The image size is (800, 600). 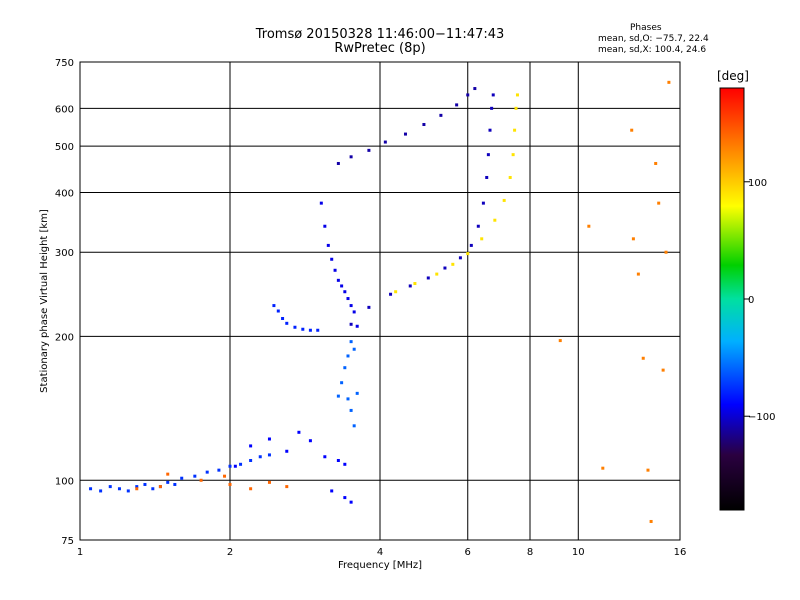 What do you see at coordinates (680, 552) in the screenshot?
I see `x-tick-label: 16` at bounding box center [680, 552].